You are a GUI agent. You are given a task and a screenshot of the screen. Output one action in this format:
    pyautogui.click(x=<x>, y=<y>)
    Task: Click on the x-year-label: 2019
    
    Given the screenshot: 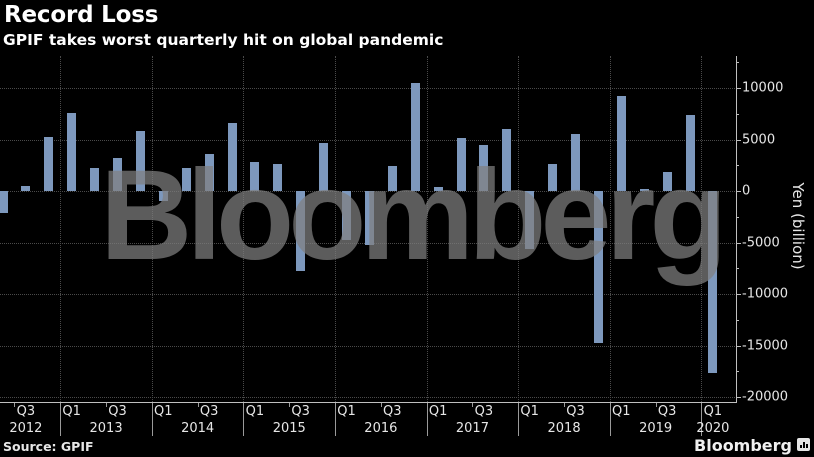 What is the action you would take?
    pyautogui.click(x=656, y=428)
    